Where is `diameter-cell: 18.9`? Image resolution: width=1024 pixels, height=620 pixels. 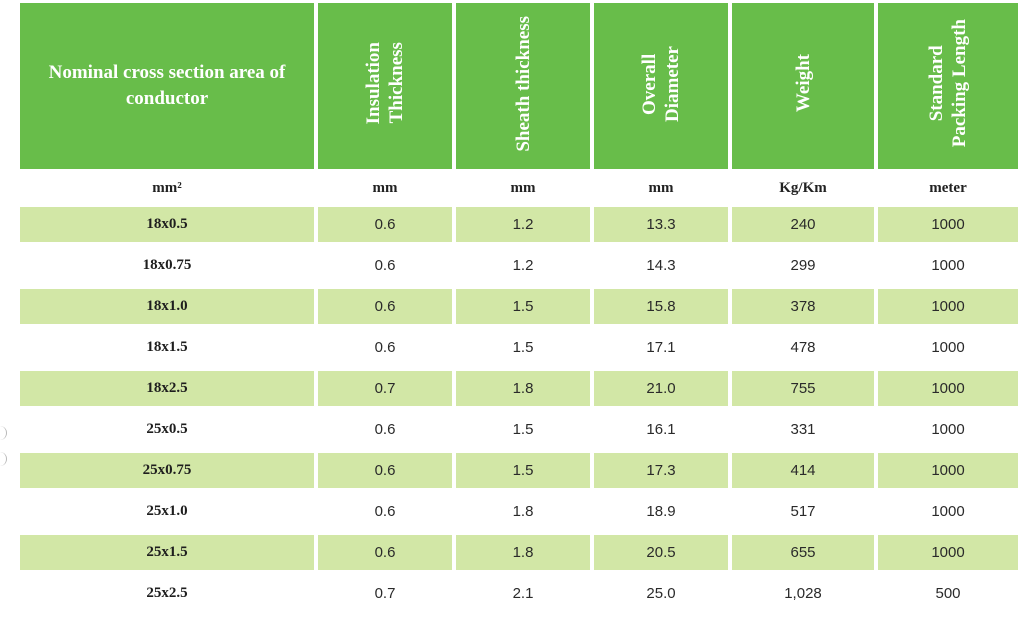 diameter-cell: 18.9 is located at coordinates (661, 511).